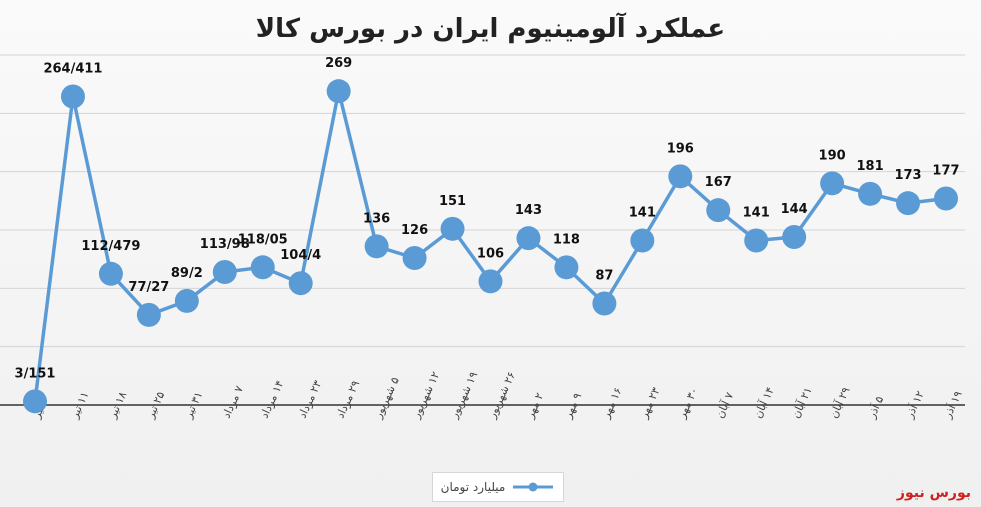  I want to click on data-label: 144, so click(794, 209).